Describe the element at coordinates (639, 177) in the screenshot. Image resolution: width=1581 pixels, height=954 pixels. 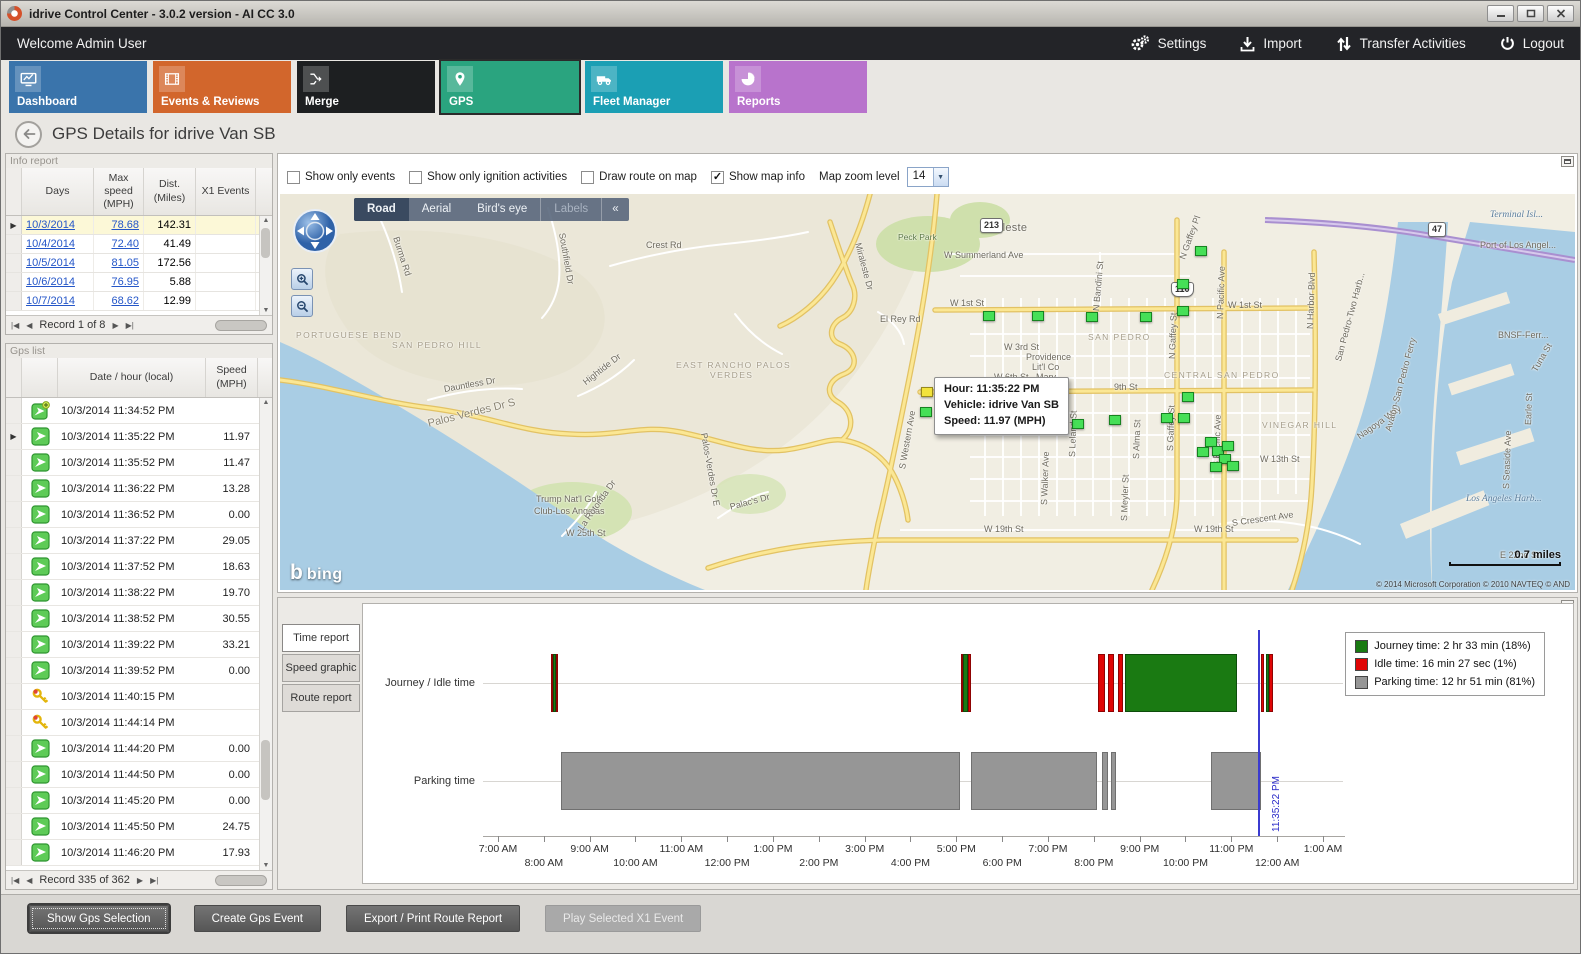
I see `checkbox-draw-route-on-map: Draw route on map` at that location.